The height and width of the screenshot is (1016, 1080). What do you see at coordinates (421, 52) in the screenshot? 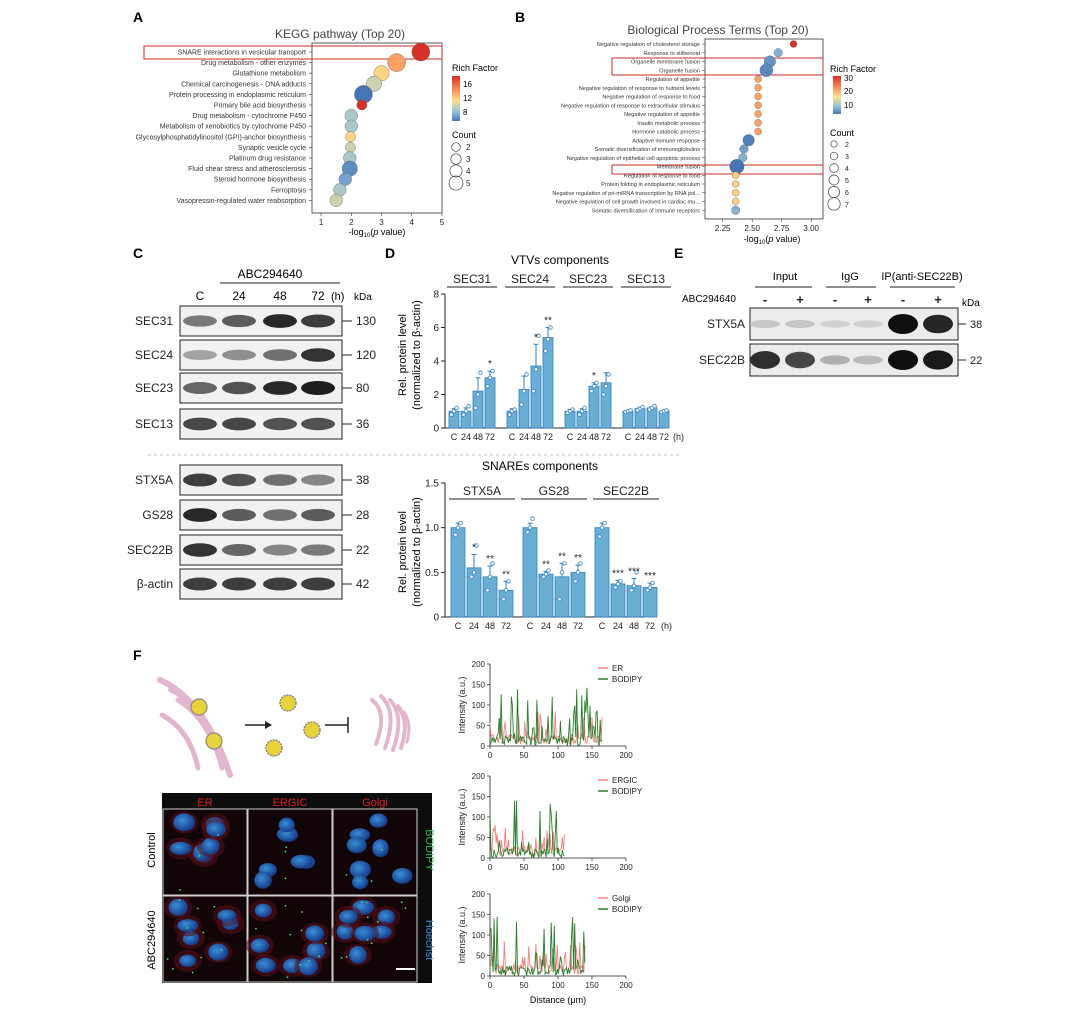
I see `panel-a-bubble` at bounding box center [421, 52].